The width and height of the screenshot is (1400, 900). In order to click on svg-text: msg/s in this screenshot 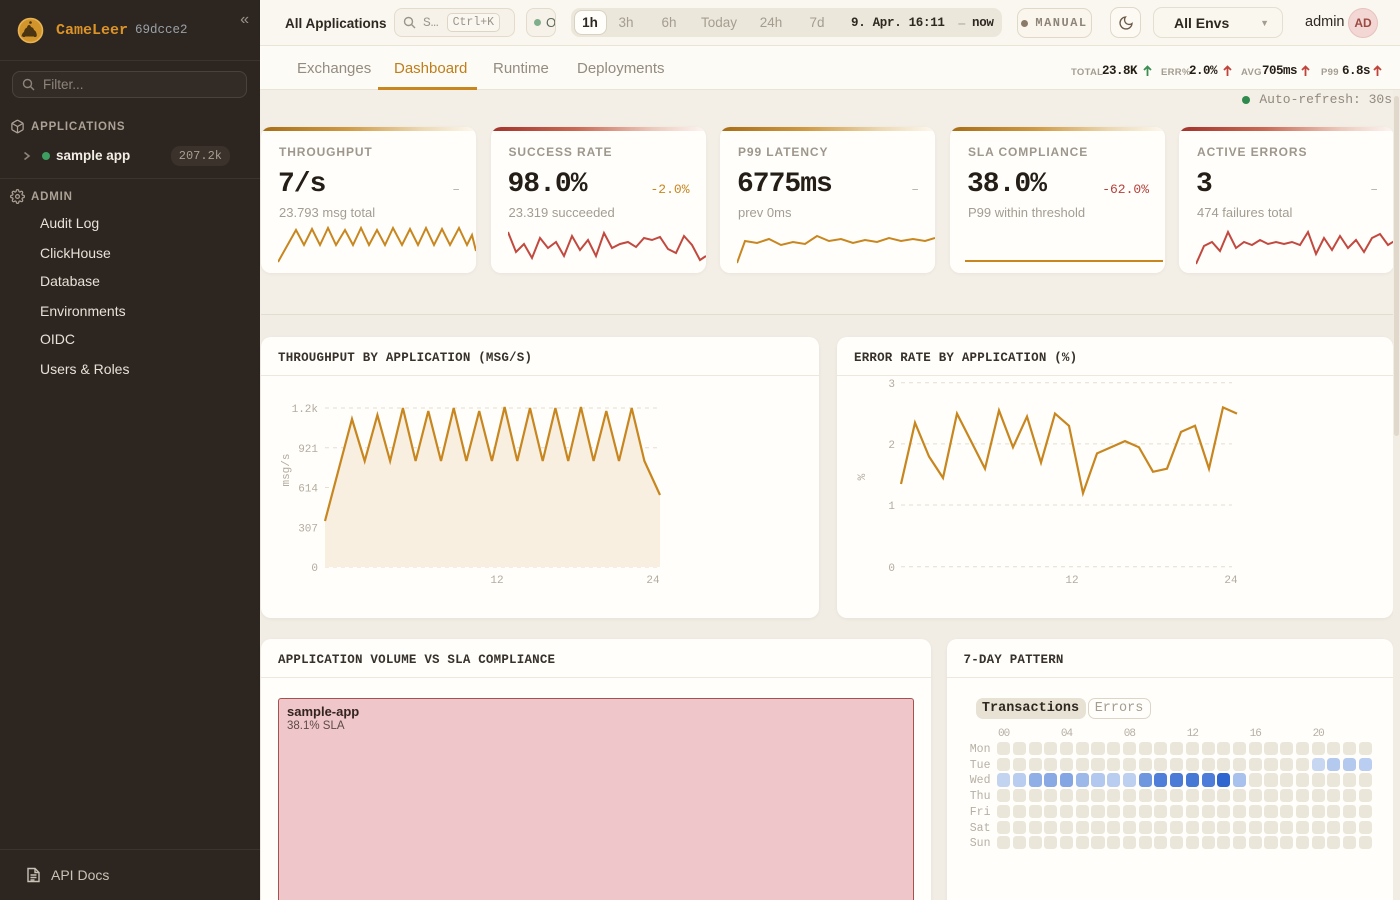, I will do `click(287, 469)`.